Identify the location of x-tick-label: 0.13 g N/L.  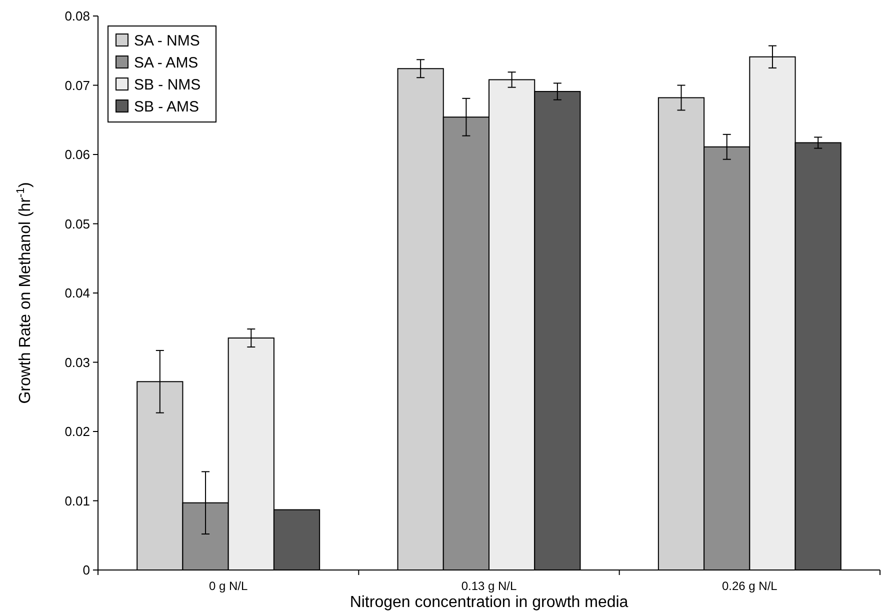
(489, 586).